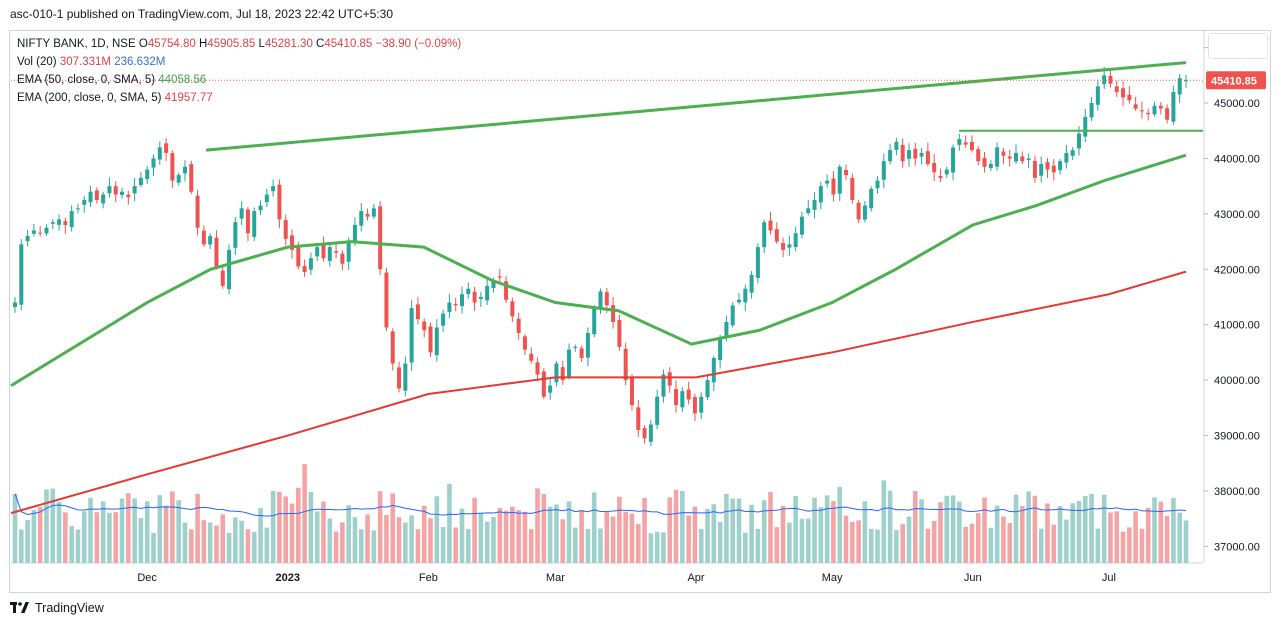 Image resolution: width=1281 pixels, height=627 pixels. What do you see at coordinates (171, 44) in the screenshot?
I see `open-value: 45754.80` at bounding box center [171, 44].